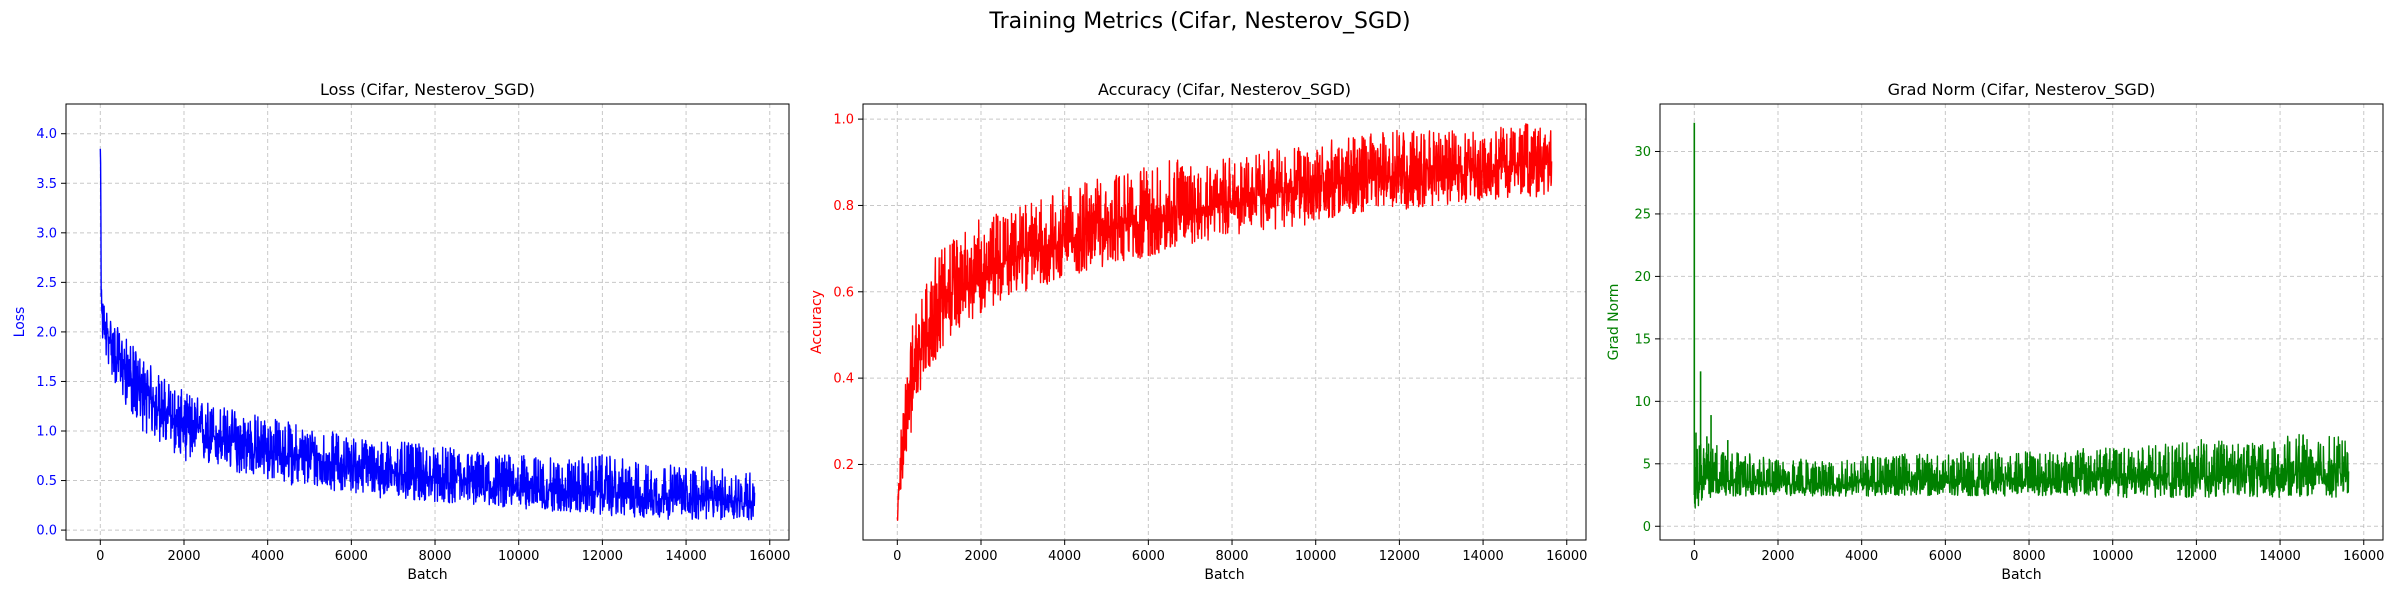 Image resolution: width=2400 pixels, height=600 pixels. I want to click on grad-norm-series-line, so click(2021, 471).